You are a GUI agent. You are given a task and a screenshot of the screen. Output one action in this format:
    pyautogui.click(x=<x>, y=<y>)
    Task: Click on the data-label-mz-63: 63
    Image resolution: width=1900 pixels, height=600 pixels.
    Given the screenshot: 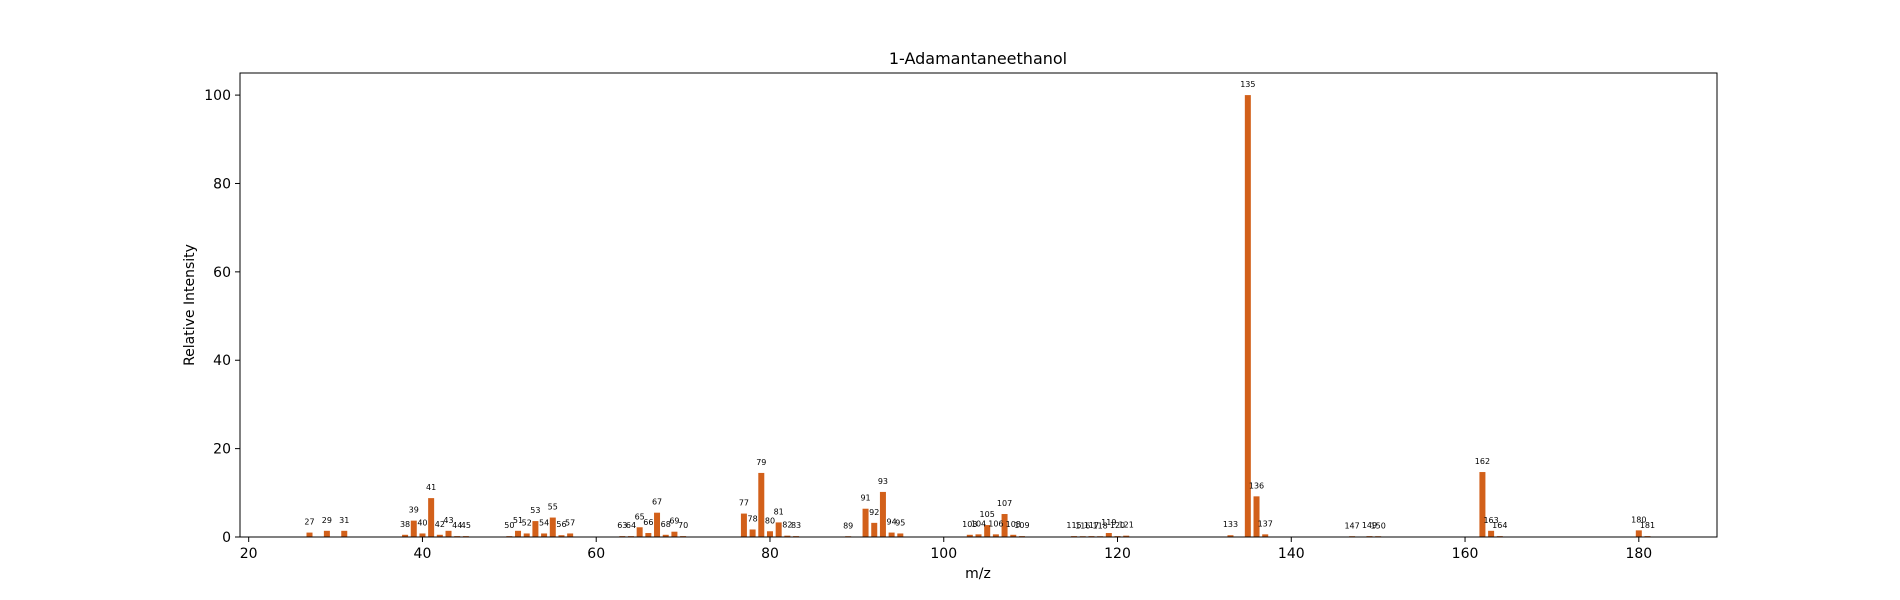 What is the action you would take?
    pyautogui.click(x=622, y=525)
    